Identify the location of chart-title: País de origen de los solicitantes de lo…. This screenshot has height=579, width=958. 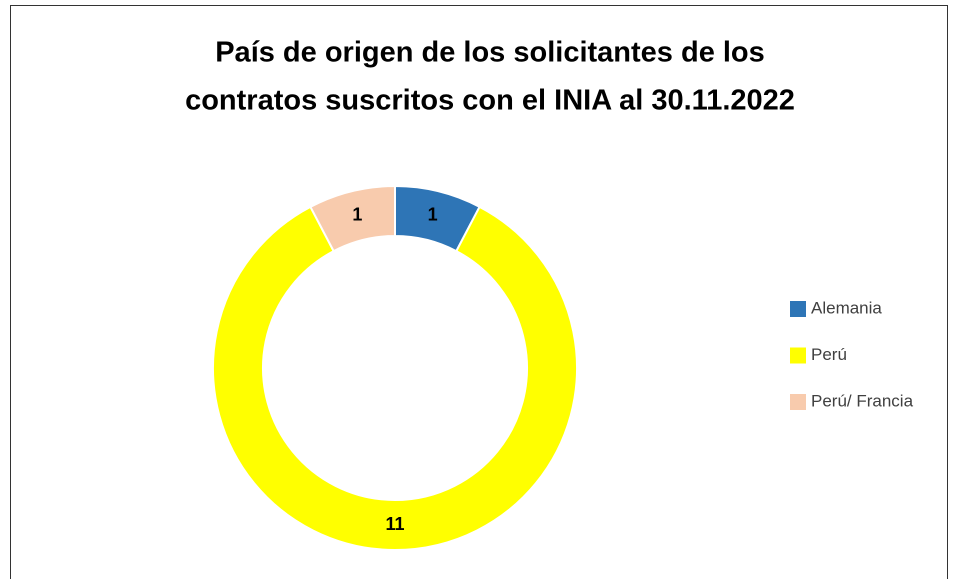
(490, 53).